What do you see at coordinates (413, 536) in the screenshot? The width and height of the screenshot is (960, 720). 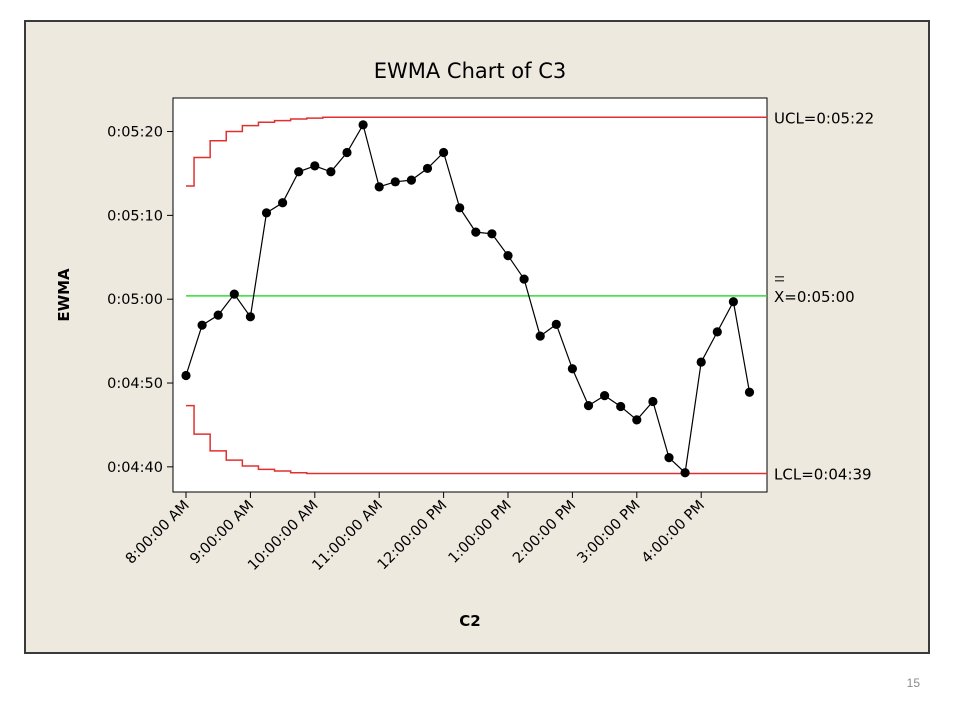 I see `x-tick-label: 12:00:00 PM` at bounding box center [413, 536].